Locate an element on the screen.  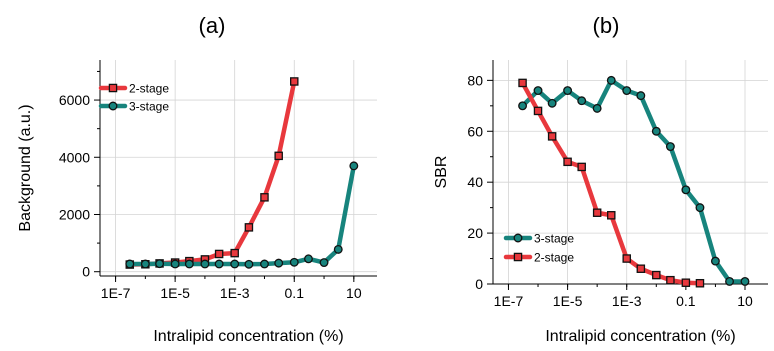
y-tick-label: 60 is located at coordinates (475, 131).